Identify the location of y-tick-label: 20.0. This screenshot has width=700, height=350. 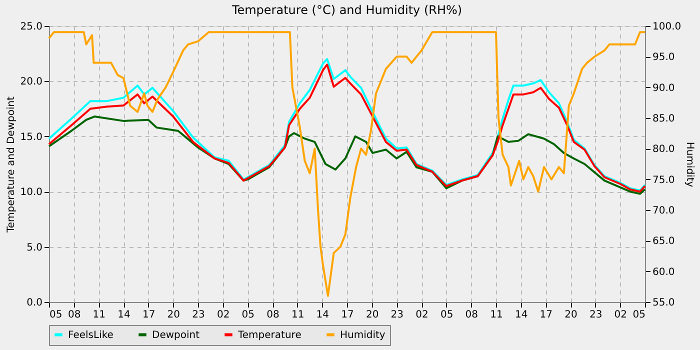
(31, 82).